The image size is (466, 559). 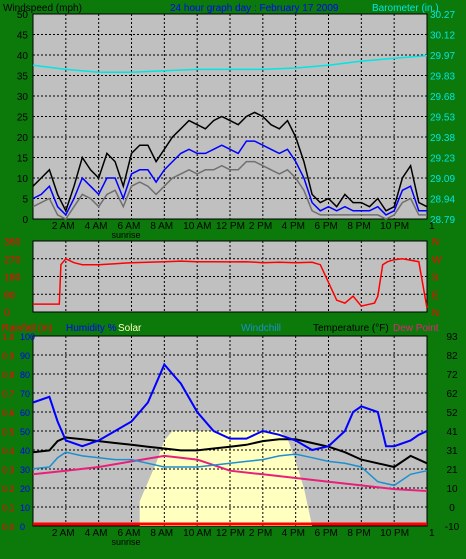 What do you see at coordinates (8, 470) in the screenshot?
I see `rainfall-y-tick: 0.3` at bounding box center [8, 470].